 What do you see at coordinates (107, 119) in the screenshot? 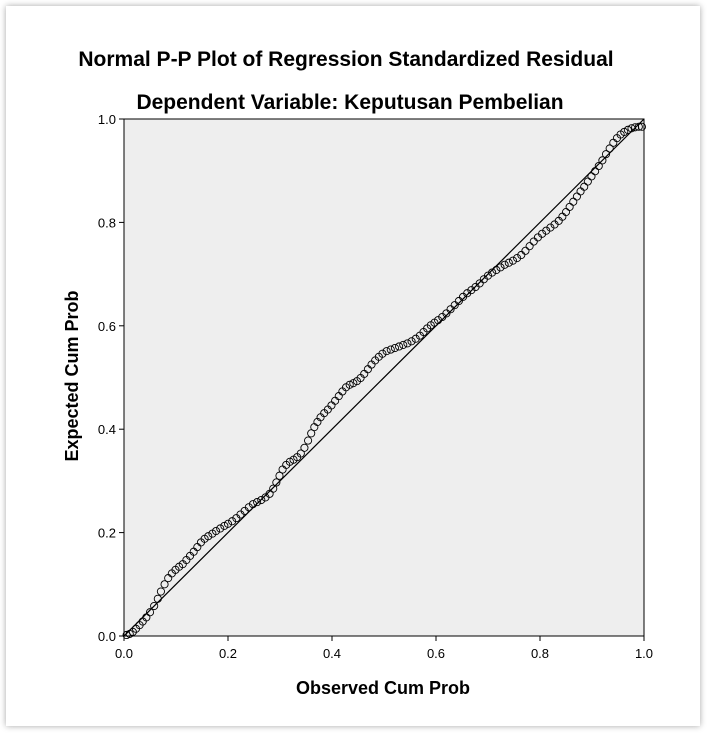
I see `y-tick-label: 1.0` at bounding box center [107, 119].